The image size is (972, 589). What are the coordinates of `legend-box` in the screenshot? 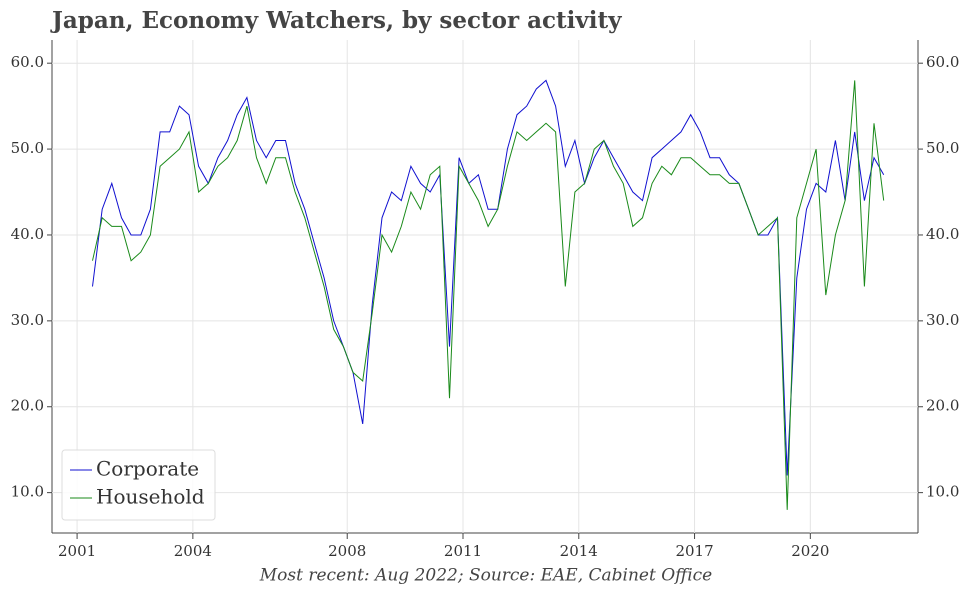 It's located at (138, 485).